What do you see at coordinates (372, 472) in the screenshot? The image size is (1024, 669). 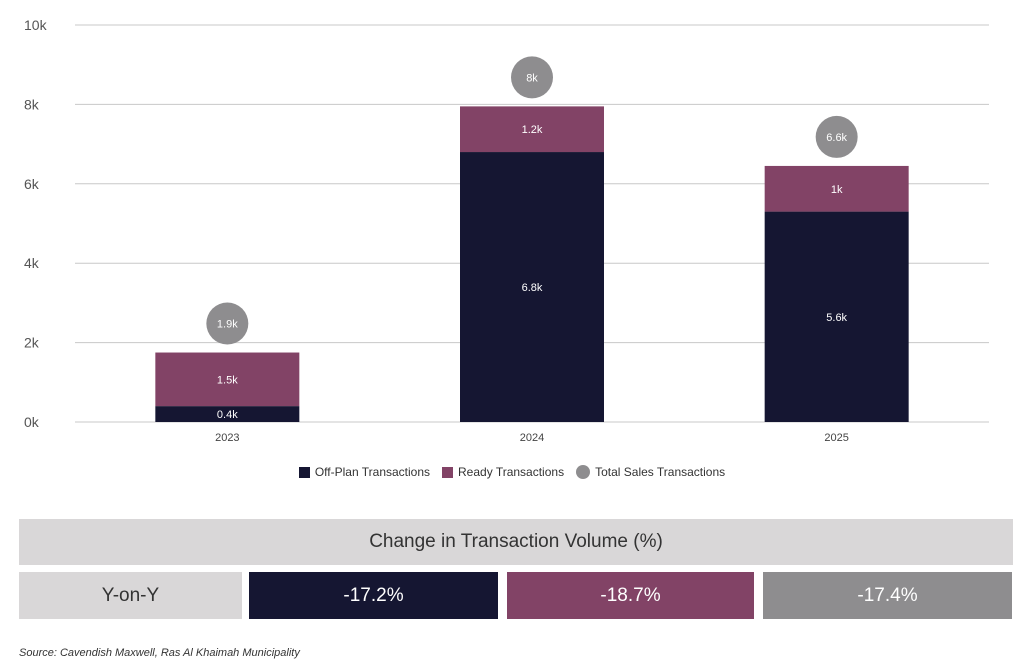 I see `legend-label-off-plan: Off-Plan Transactions` at bounding box center [372, 472].